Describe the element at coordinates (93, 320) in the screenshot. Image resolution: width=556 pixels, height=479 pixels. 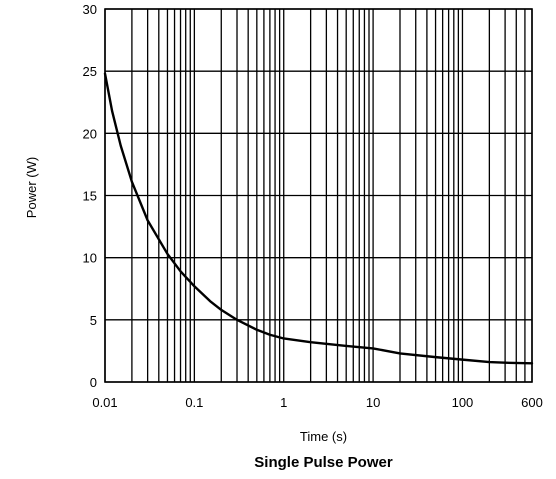
I see `y-tick-label: 5` at that location.